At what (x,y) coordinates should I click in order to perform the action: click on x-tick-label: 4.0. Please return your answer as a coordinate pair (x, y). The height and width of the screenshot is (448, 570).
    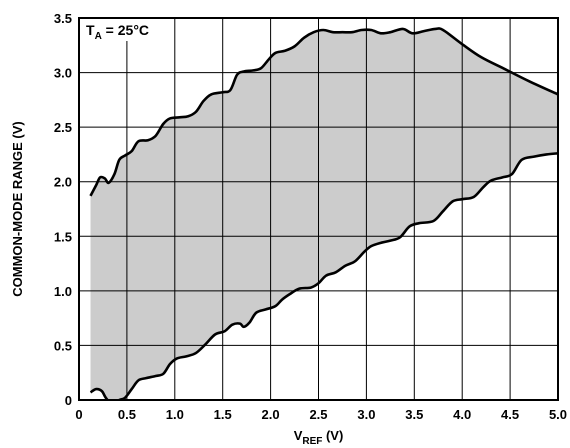
    Looking at the image, I should click on (462, 414).